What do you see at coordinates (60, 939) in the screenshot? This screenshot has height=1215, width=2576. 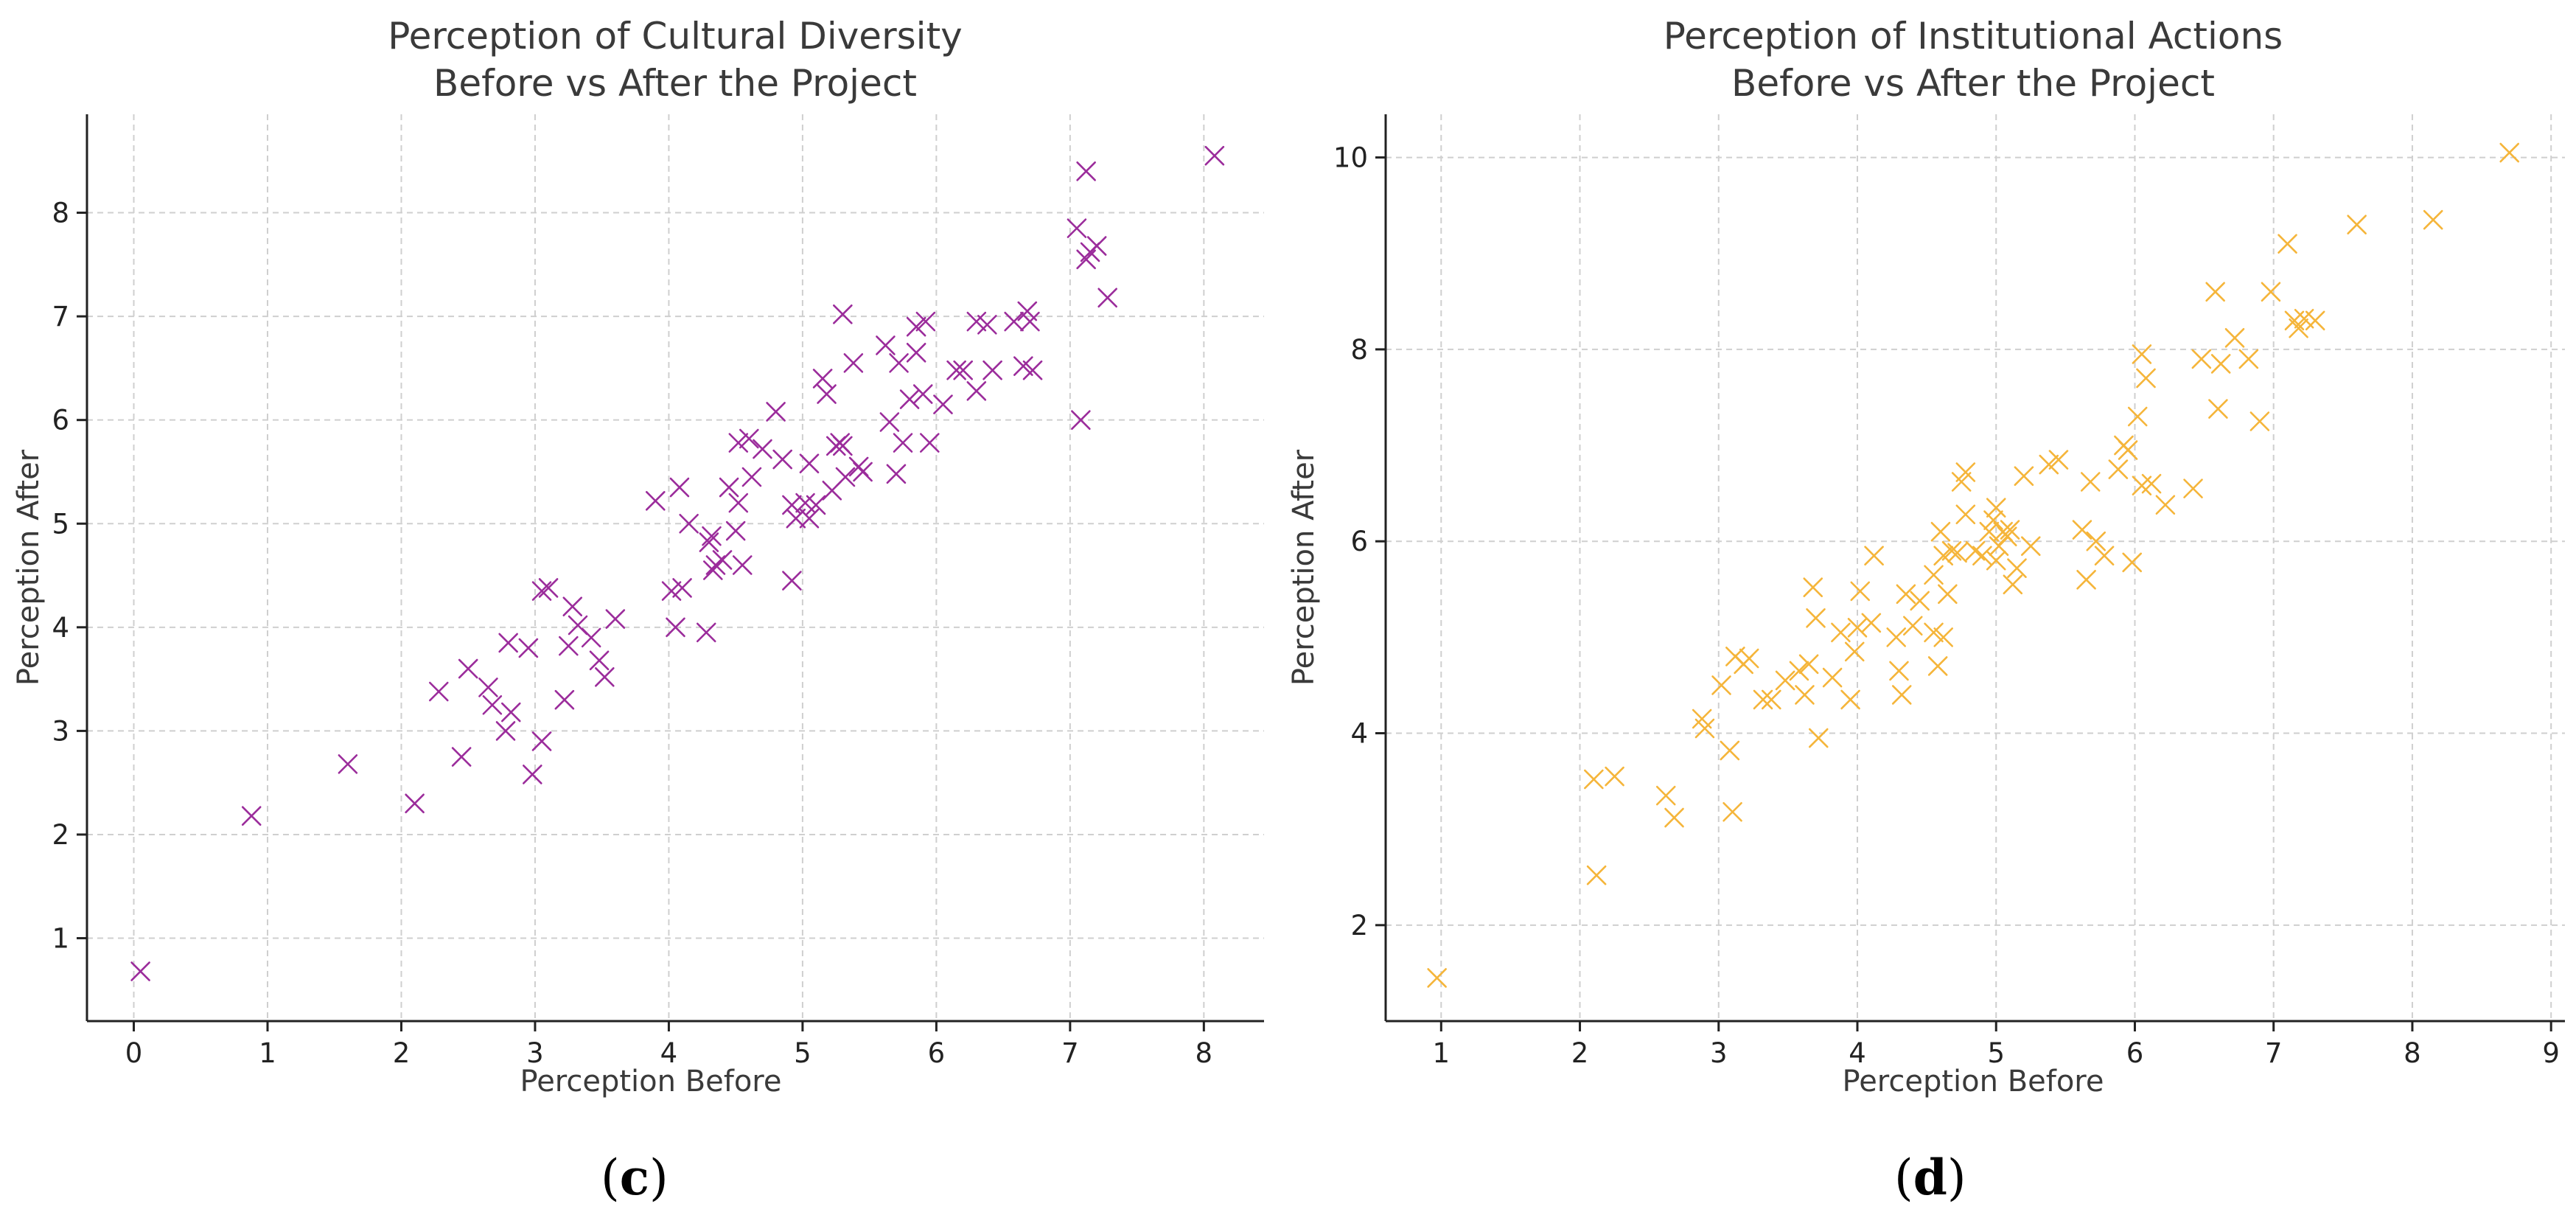 I see `y-tick-label: 1` at bounding box center [60, 939].